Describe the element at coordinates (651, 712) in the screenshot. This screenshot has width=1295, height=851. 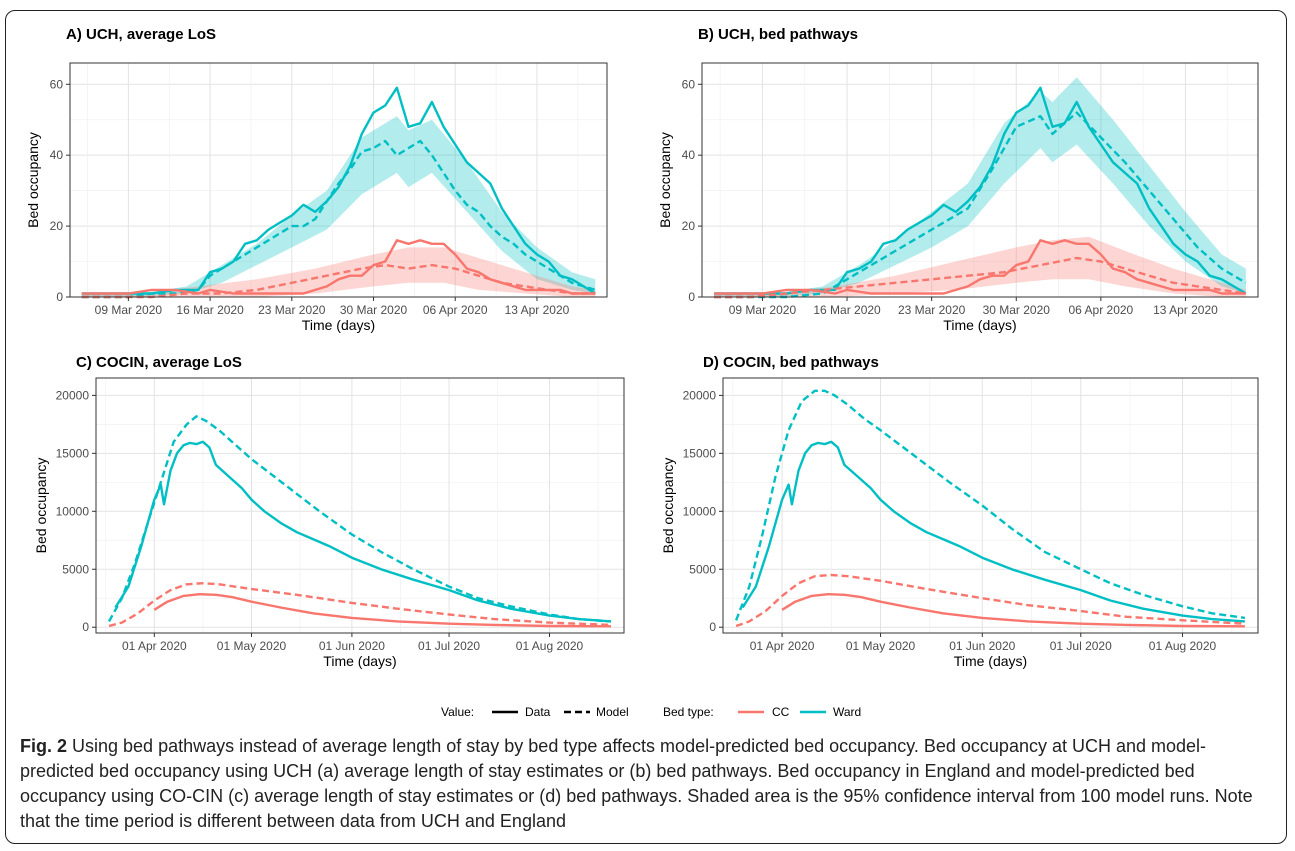
I see `legend: Value: Data Model Bed type: CC Ward` at that location.